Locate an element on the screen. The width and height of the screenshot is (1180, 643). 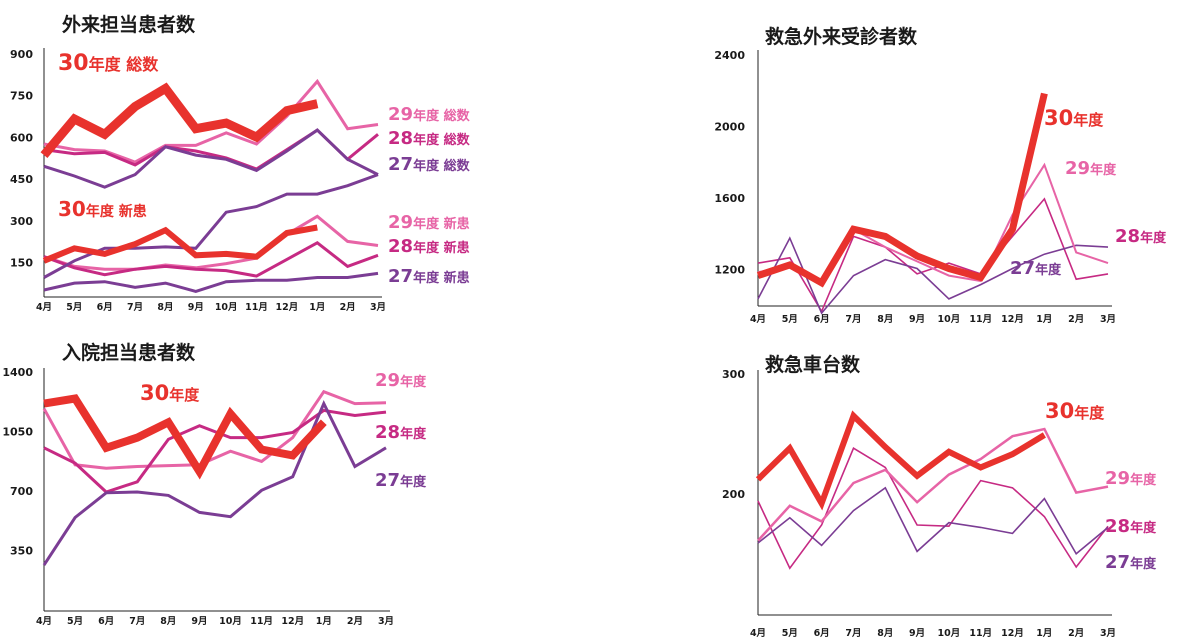
y-tick-label: 700 is located at coordinates (21, 491).